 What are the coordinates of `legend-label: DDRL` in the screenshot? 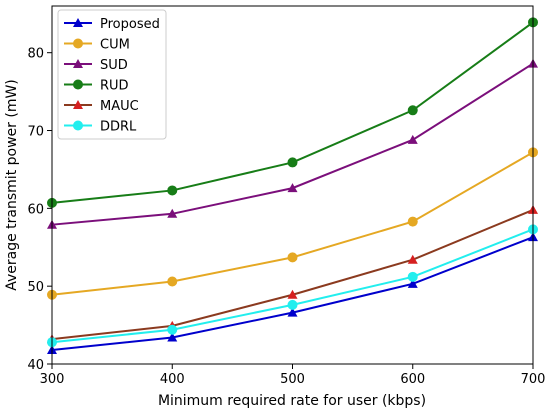 It's located at (118, 127).